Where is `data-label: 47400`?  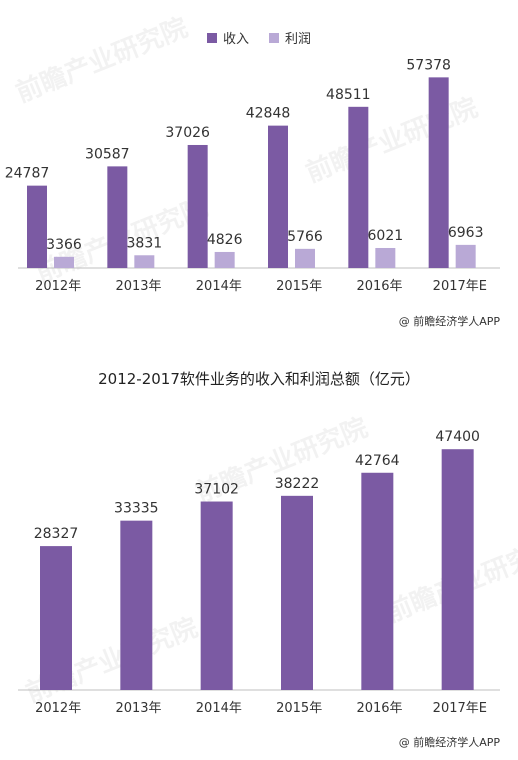 data-label: 47400 is located at coordinates (457, 437).